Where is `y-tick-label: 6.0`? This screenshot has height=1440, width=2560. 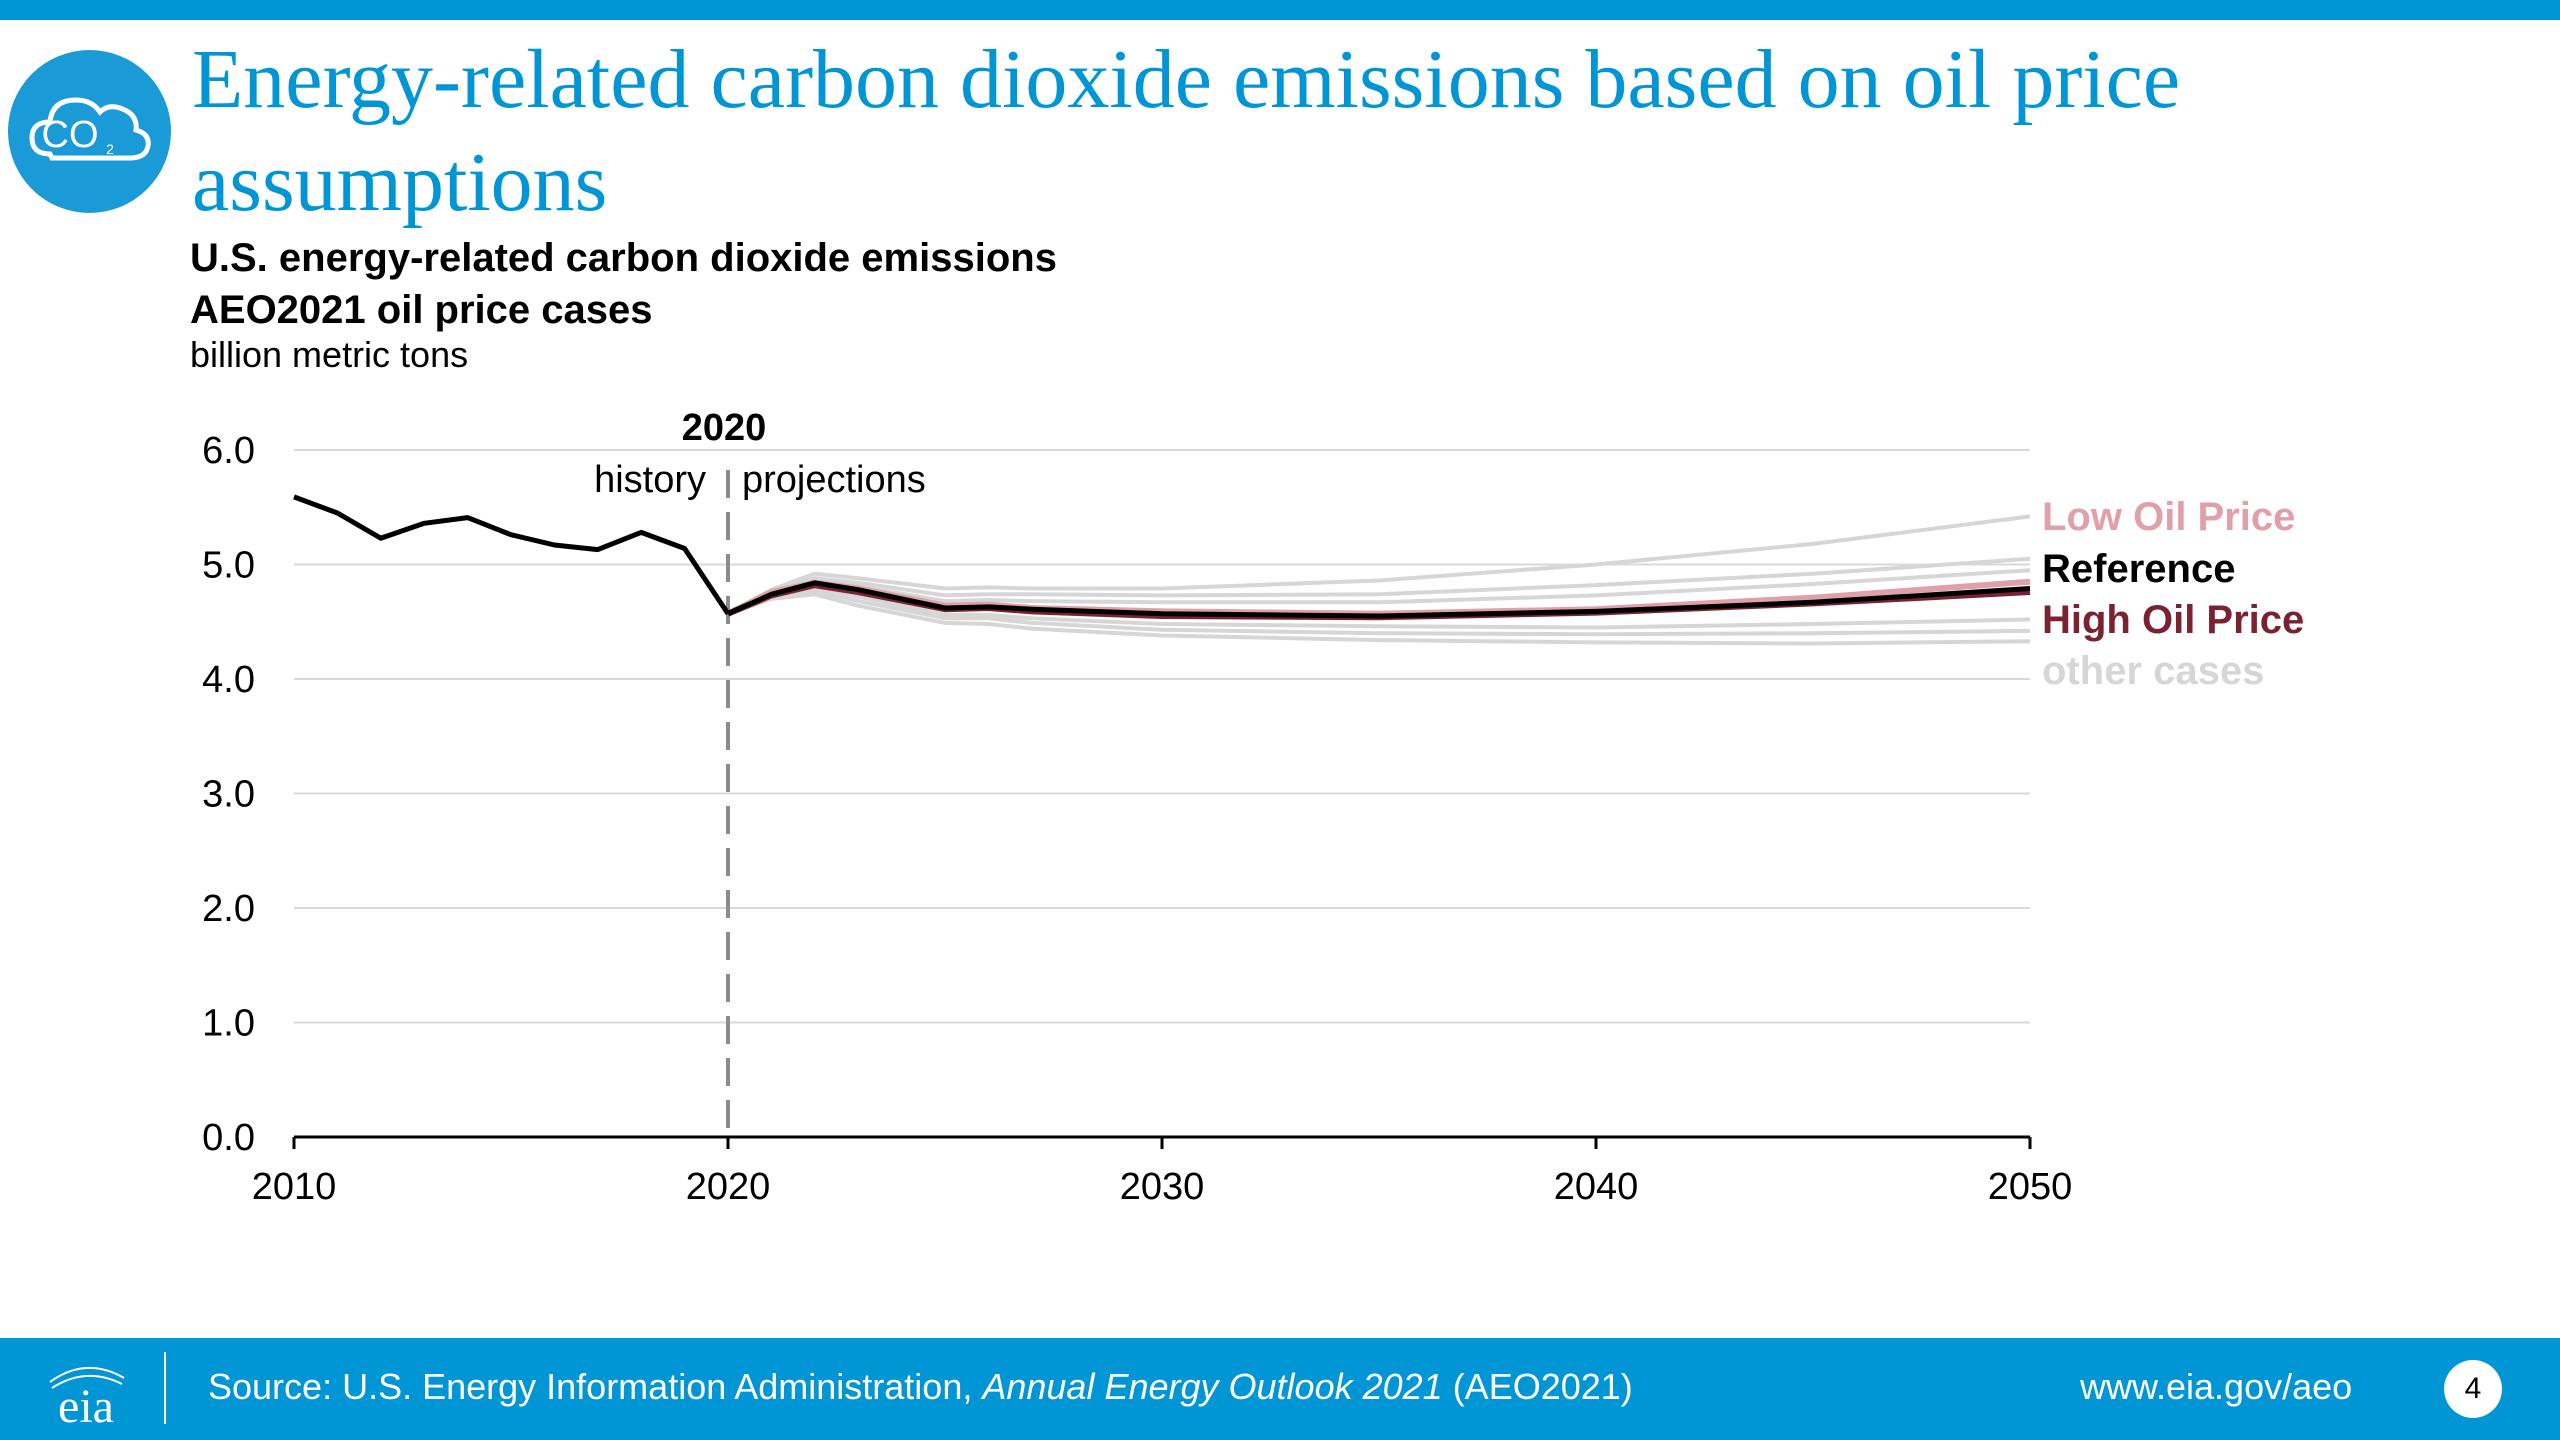 y-tick-label: 6.0 is located at coordinates (228, 451).